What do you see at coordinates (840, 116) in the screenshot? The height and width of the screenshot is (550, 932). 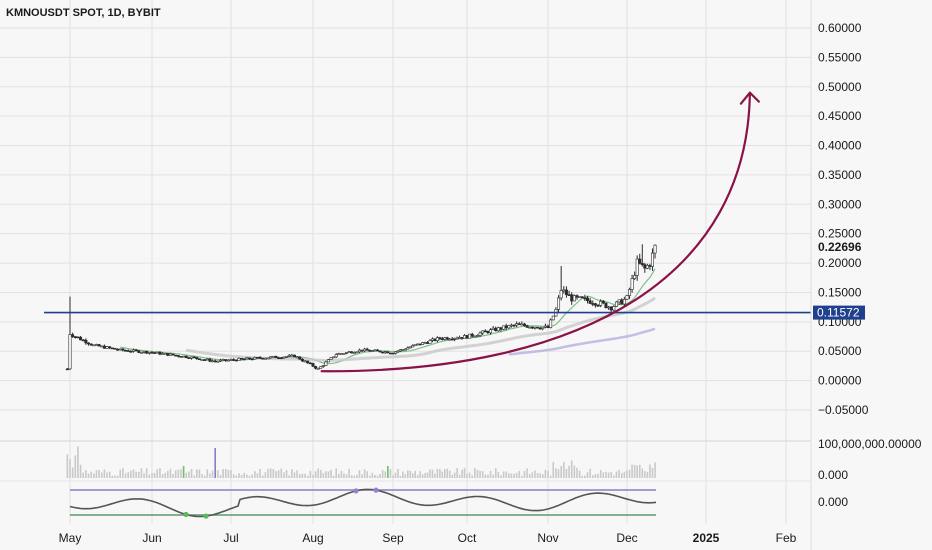 I see `y-tick-label: 0.45000` at bounding box center [840, 116].